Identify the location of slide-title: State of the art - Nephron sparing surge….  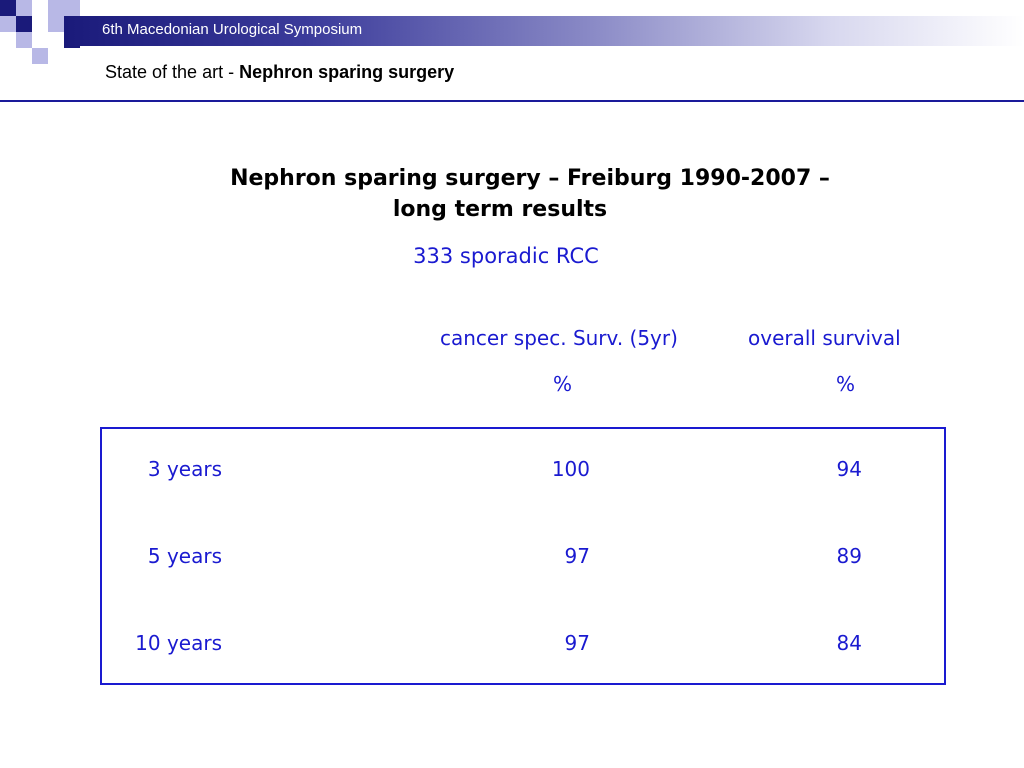
(279, 72).